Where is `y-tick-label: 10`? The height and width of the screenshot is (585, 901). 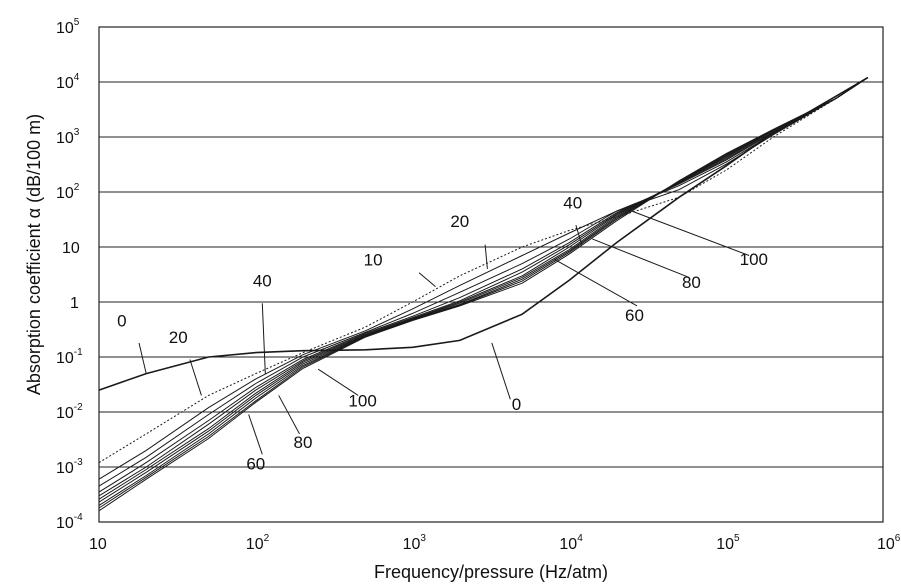
y-tick-label: 10 is located at coordinates (71, 248).